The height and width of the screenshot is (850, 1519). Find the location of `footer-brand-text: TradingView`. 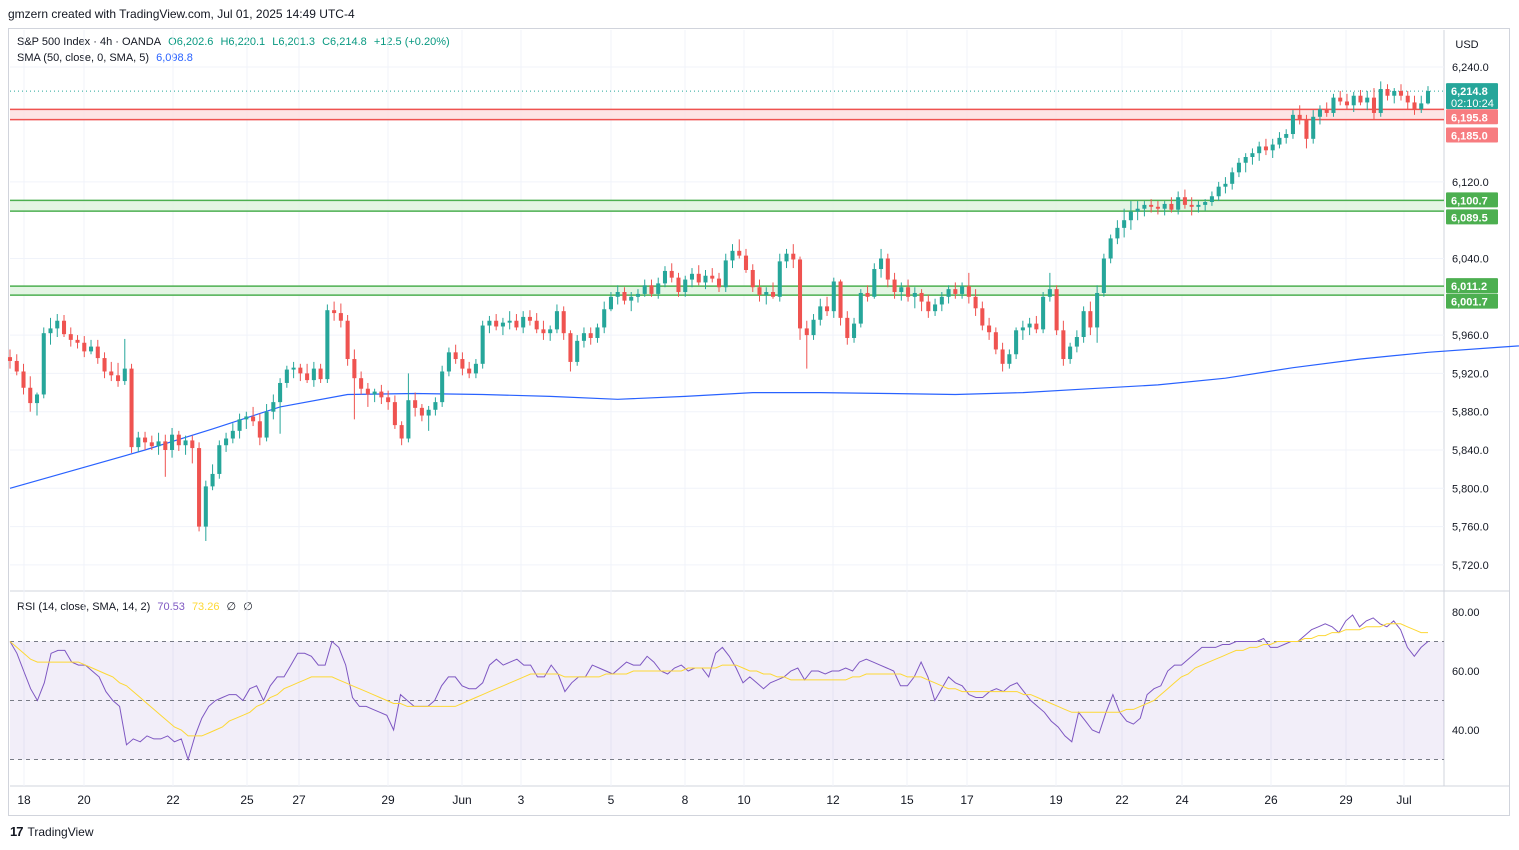

footer-brand-text: TradingView is located at coordinates (60, 831).